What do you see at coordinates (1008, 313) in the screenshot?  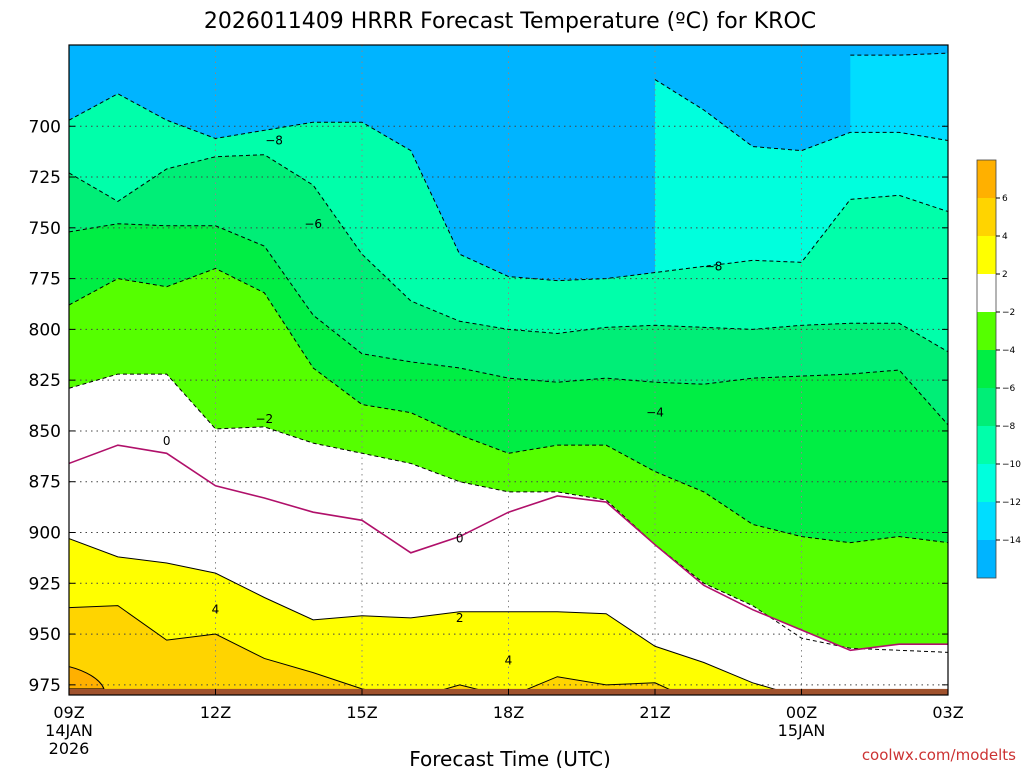 I see `colorbar-label: −2` at bounding box center [1008, 313].